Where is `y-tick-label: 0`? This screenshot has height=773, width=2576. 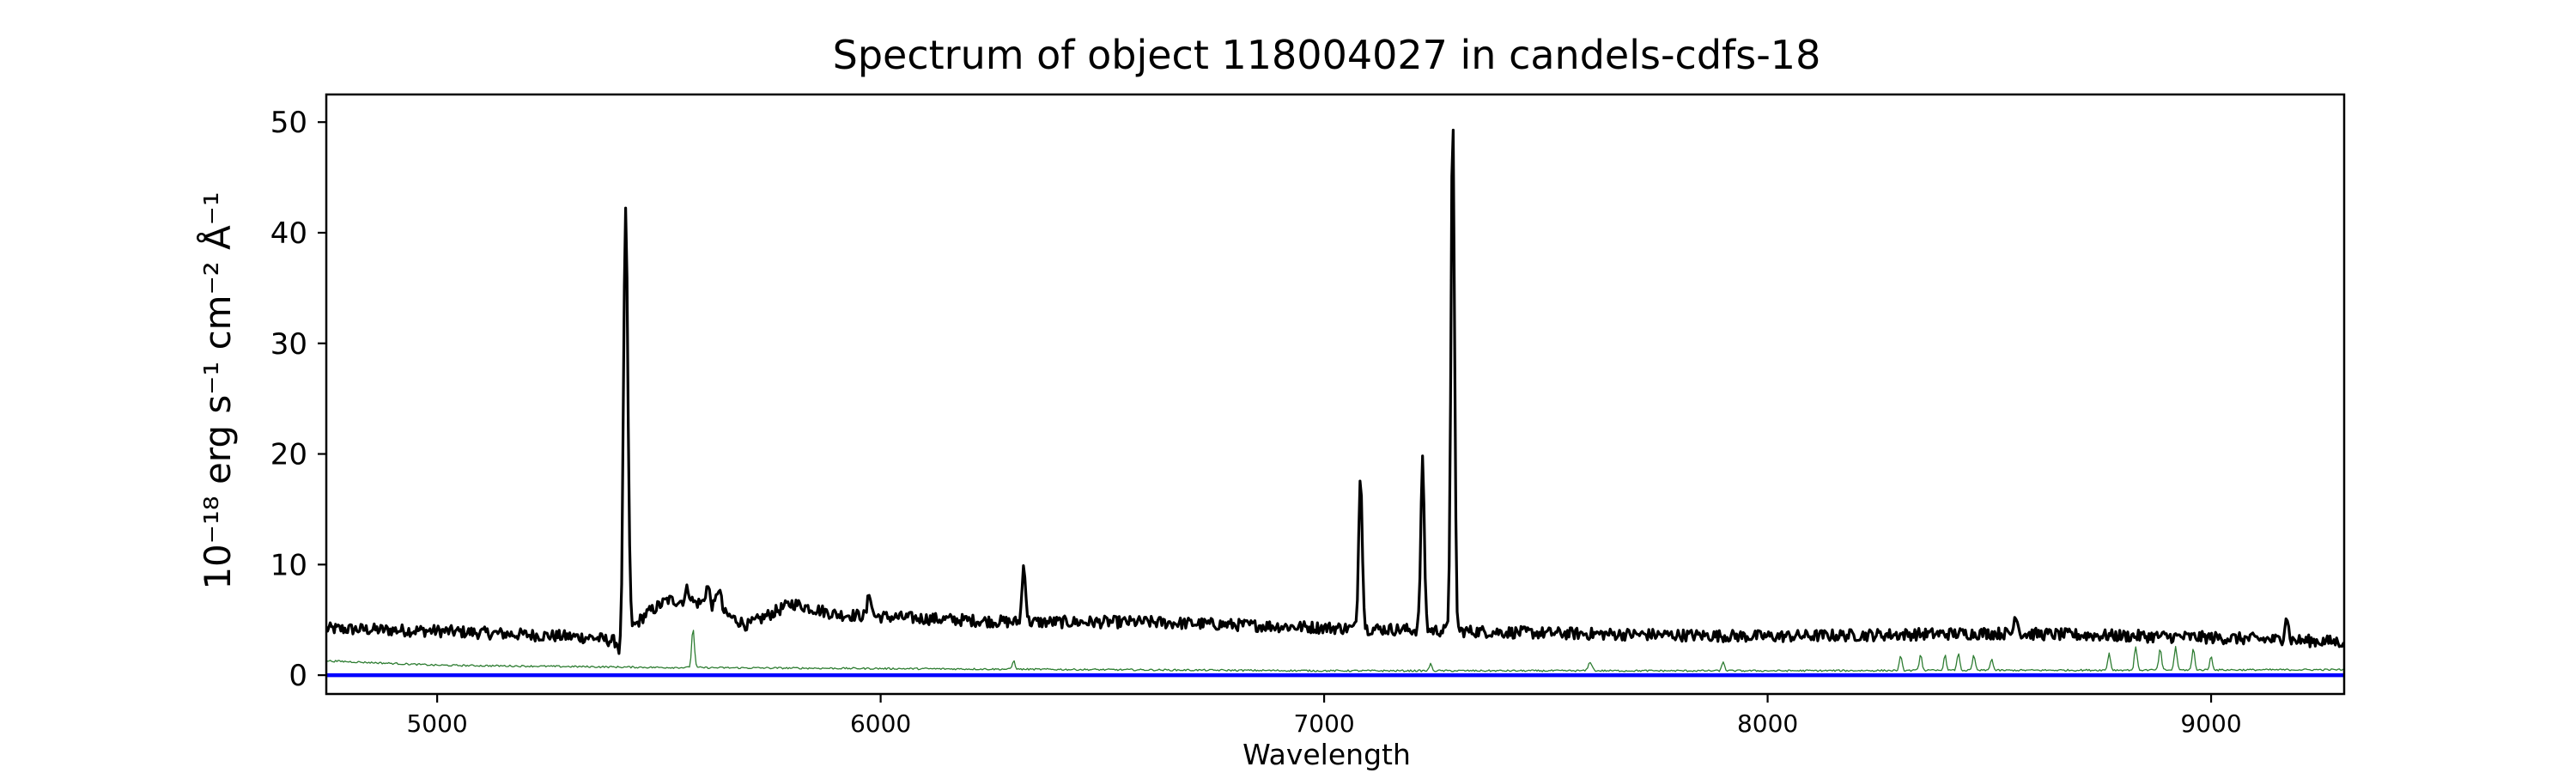 y-tick-label: 0 is located at coordinates (298, 676).